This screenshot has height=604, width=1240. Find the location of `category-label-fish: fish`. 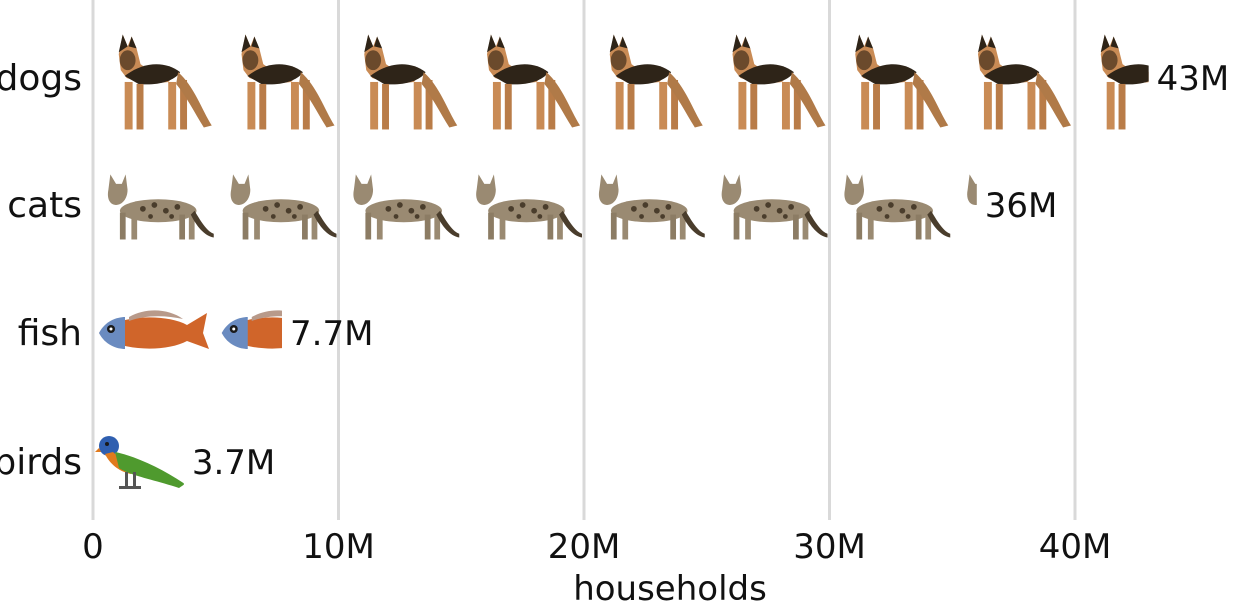

category-label-fish: fish is located at coordinates (50, 333).